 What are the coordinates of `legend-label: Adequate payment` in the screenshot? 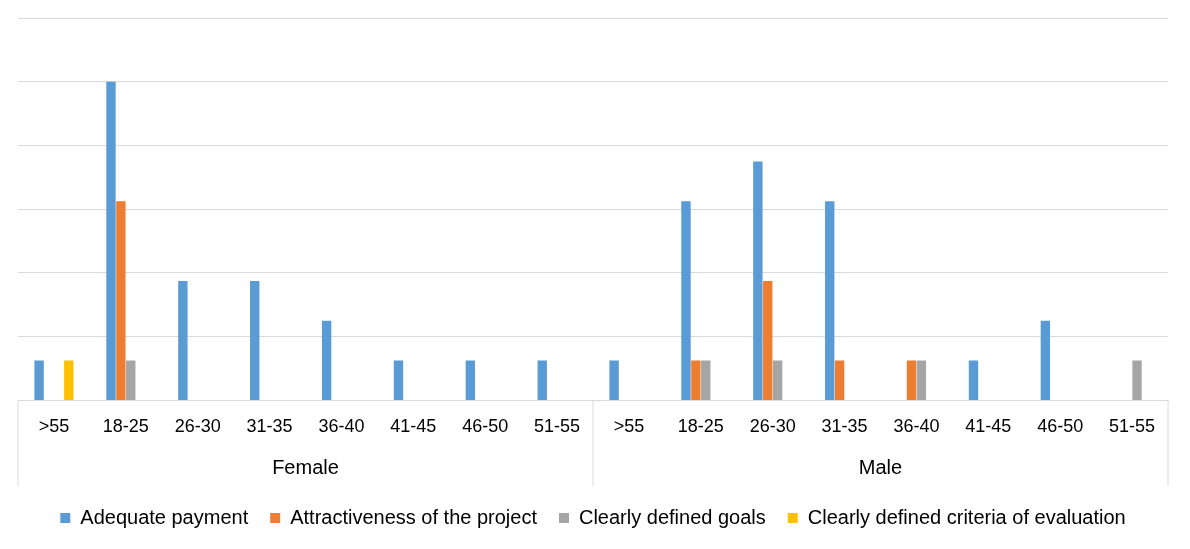 It's located at (164, 516).